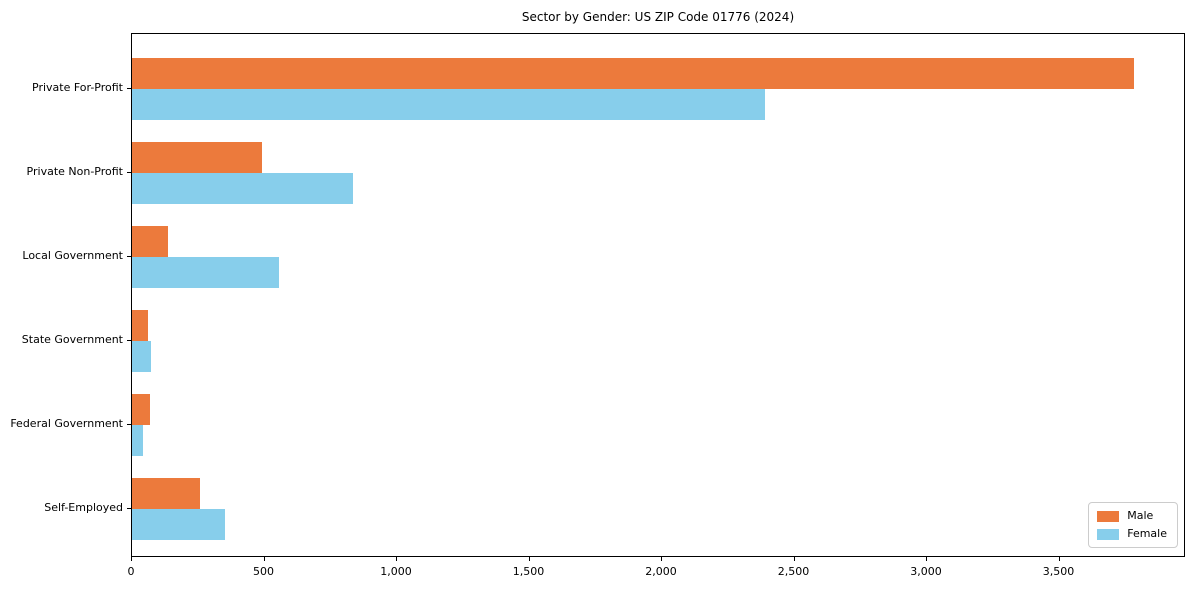 The height and width of the screenshot is (600, 1200). What do you see at coordinates (66, 423) in the screenshot?
I see `y-tick-label-federal-government: Federal Government` at bounding box center [66, 423].